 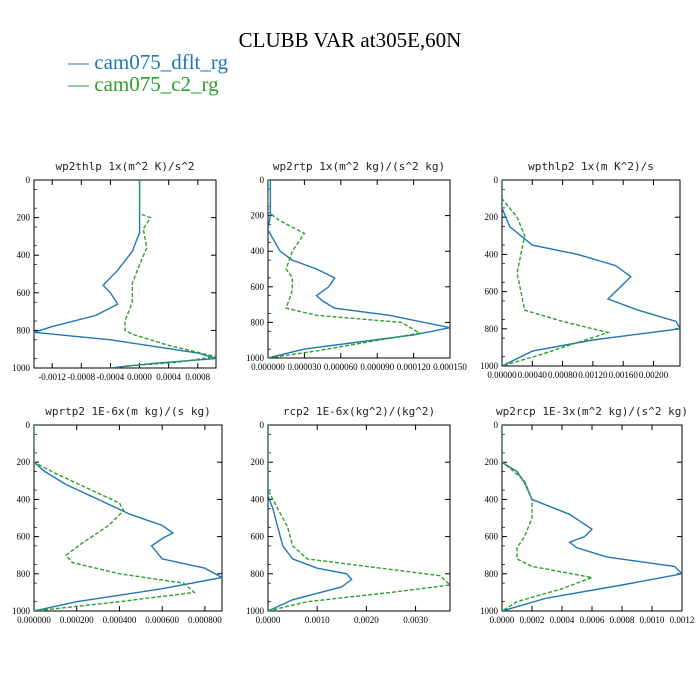 I want to click on panel-title: wpthlp2 1x(m K^2)/s, so click(x=591, y=166).